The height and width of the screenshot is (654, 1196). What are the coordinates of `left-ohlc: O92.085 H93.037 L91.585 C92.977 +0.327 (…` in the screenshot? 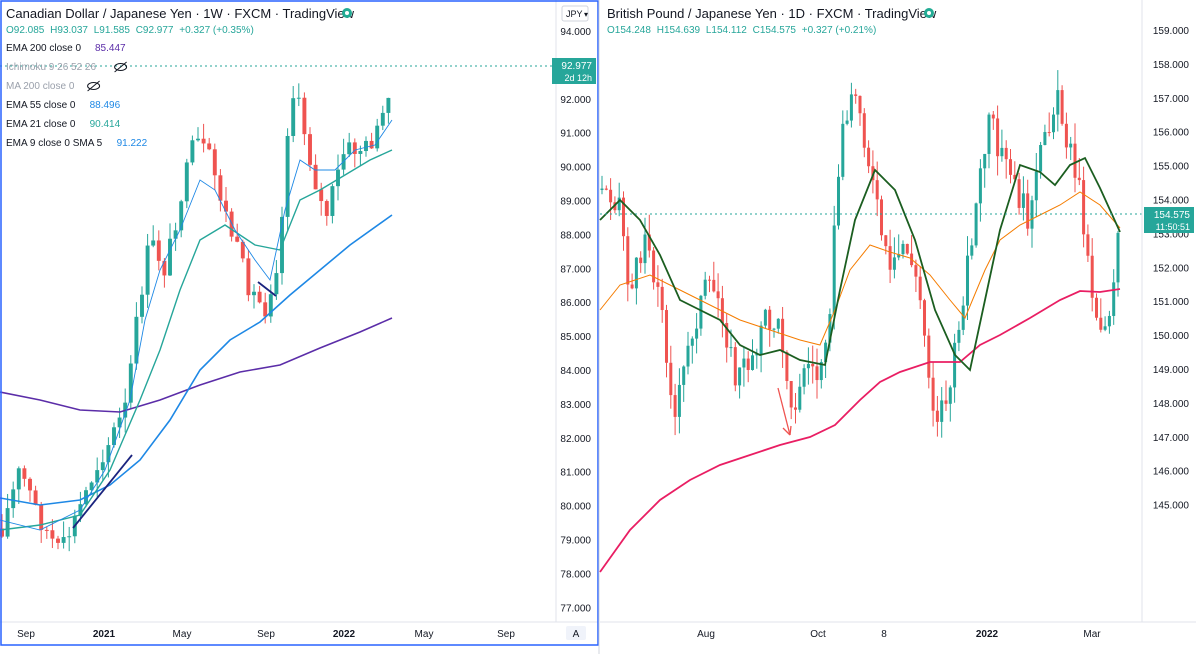 It's located at (130, 30).